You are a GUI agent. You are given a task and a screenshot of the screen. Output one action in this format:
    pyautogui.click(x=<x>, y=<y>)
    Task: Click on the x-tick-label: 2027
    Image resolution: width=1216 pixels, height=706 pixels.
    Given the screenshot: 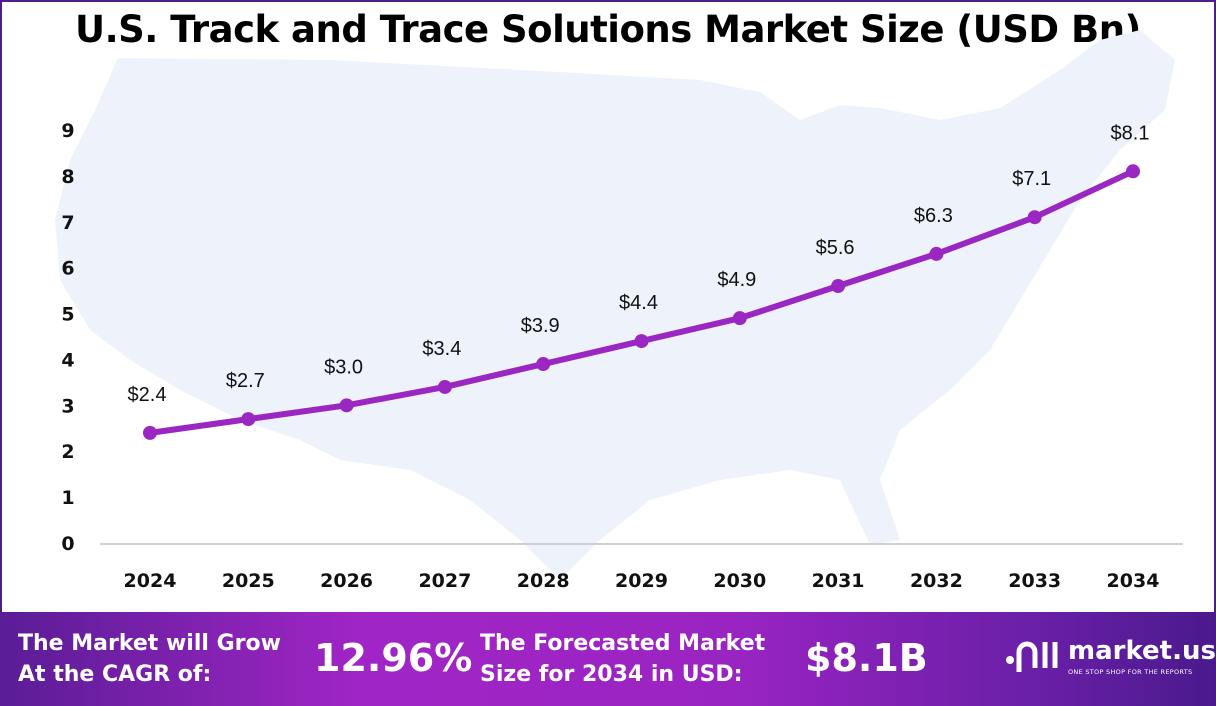 What is the action you would take?
    pyautogui.click(x=444, y=581)
    